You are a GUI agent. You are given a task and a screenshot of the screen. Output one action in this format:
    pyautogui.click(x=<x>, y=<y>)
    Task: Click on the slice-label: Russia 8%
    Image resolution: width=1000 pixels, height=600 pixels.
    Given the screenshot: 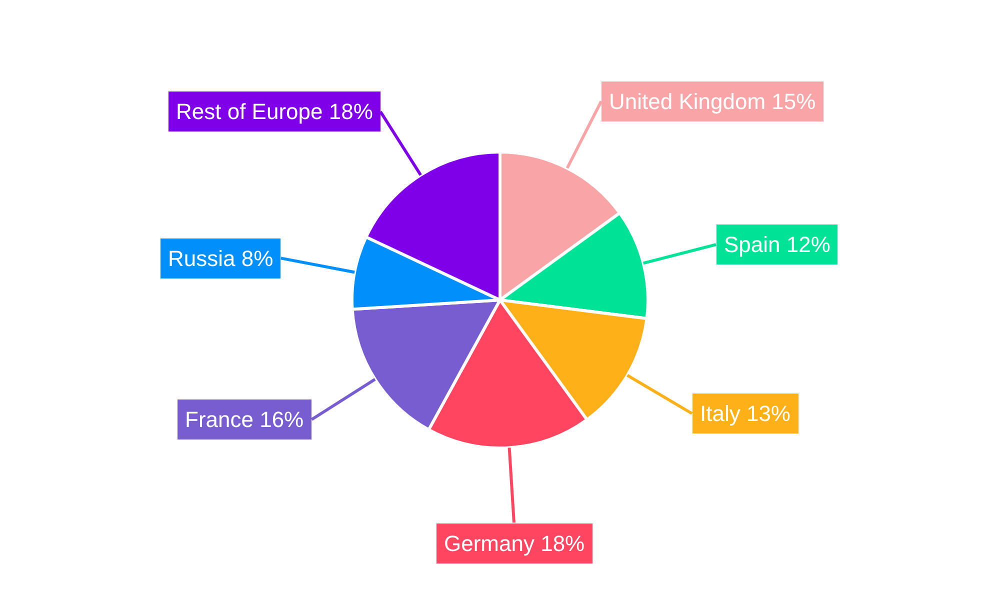 What is the action you would take?
    pyautogui.click(x=221, y=258)
    